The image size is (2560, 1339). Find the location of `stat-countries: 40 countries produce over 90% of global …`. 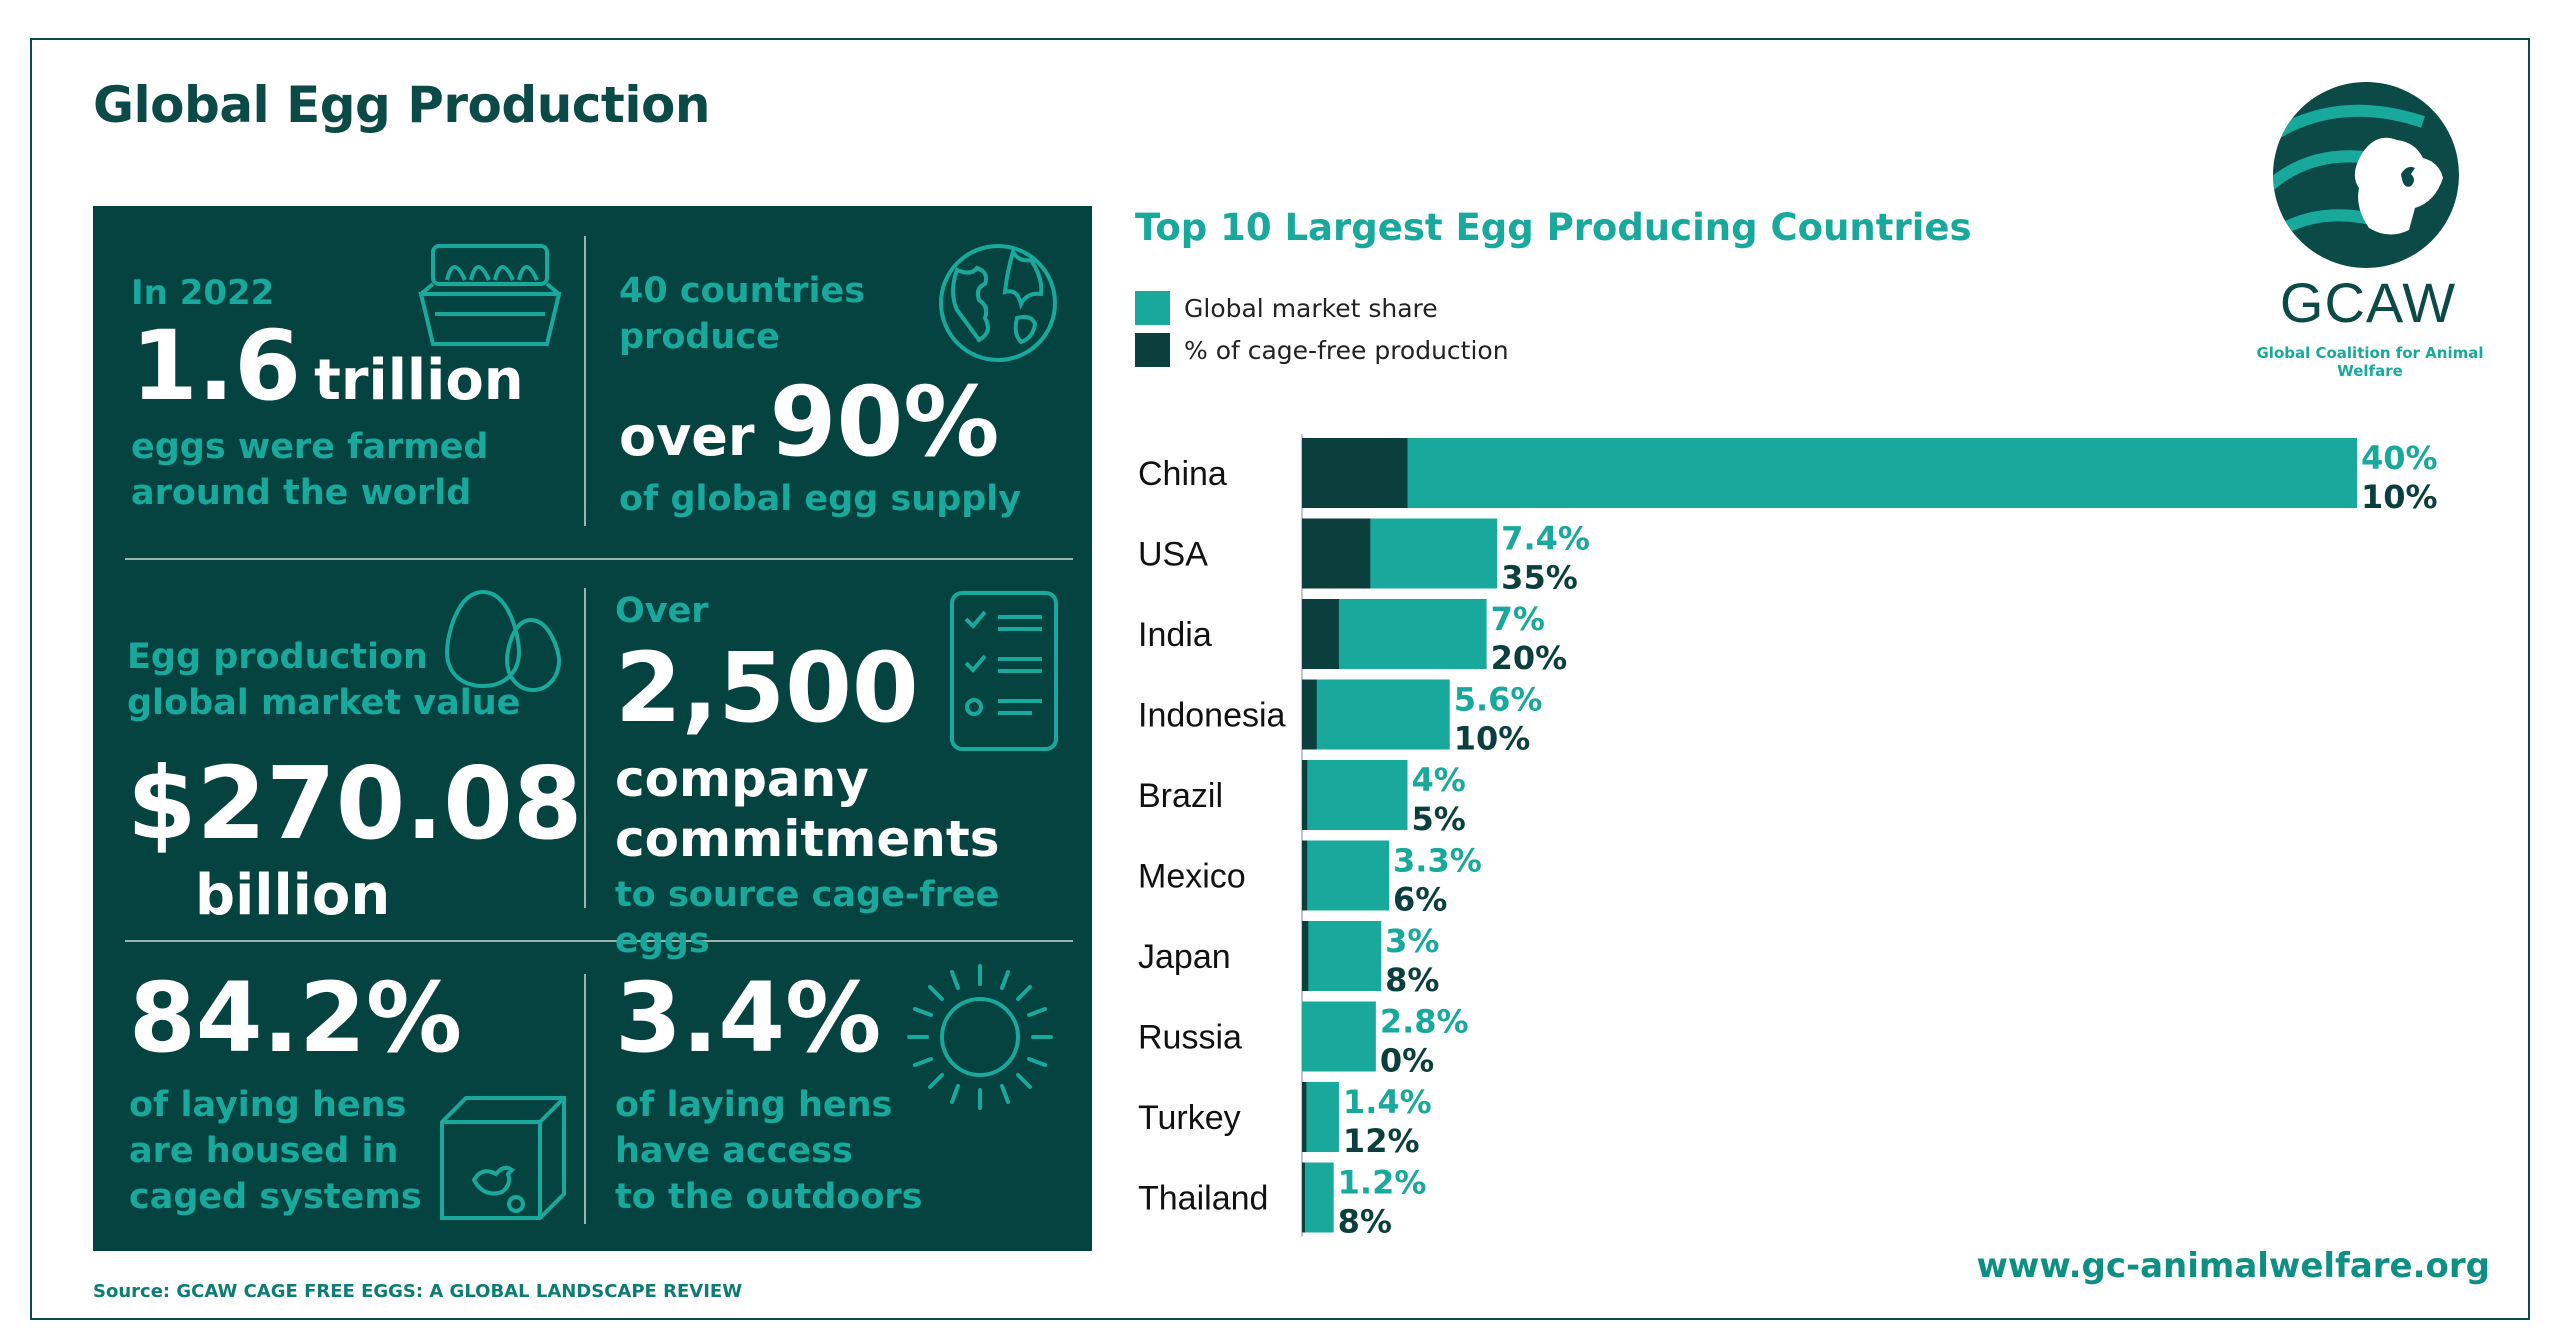

stat-countries: 40 countries produce over 90% of global … is located at coordinates (820, 395).